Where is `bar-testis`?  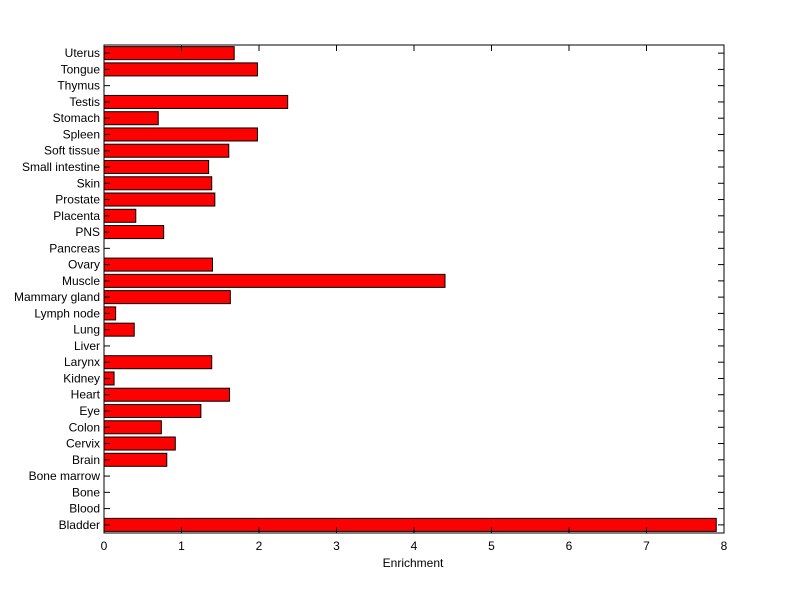 bar-testis is located at coordinates (196, 101).